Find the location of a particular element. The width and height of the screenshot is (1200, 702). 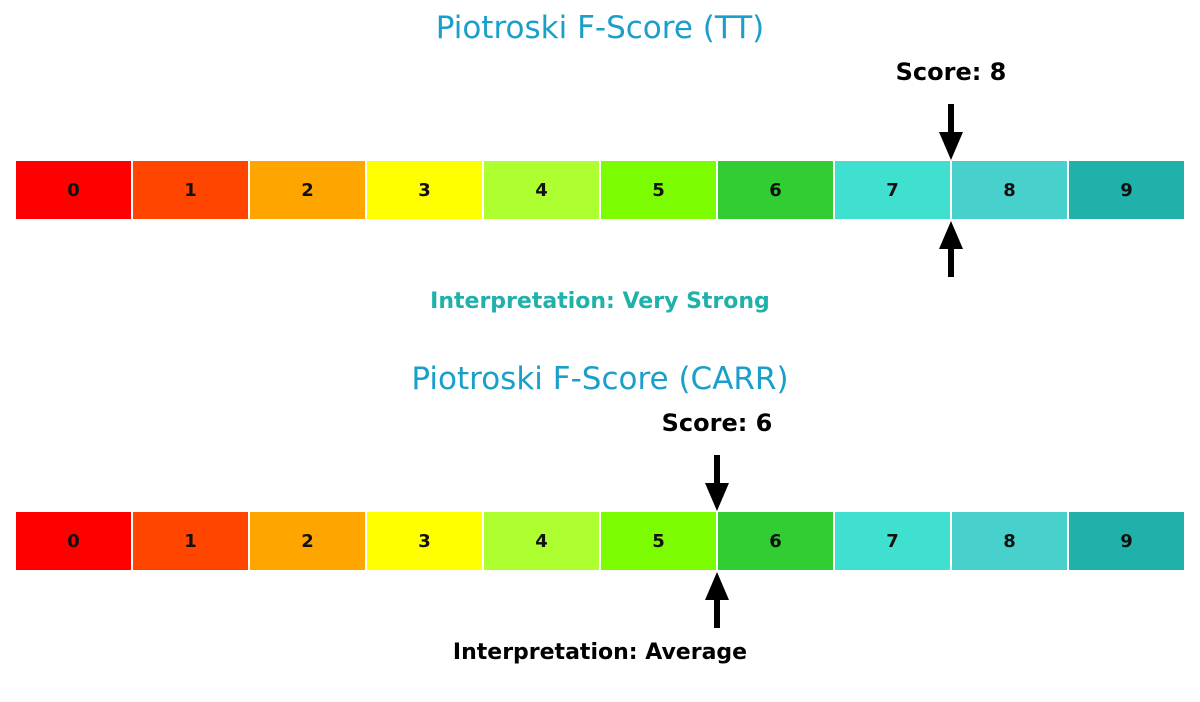

score-bar-tt: 0 1 2 3 4 5 6 7 8 9 is located at coordinates (600, 190).